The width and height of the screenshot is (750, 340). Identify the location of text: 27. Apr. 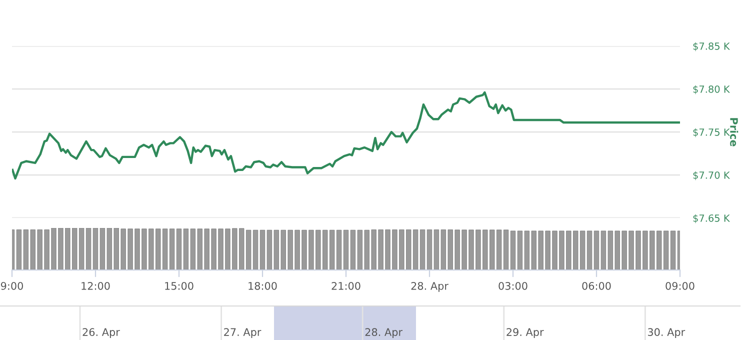
(243, 333).